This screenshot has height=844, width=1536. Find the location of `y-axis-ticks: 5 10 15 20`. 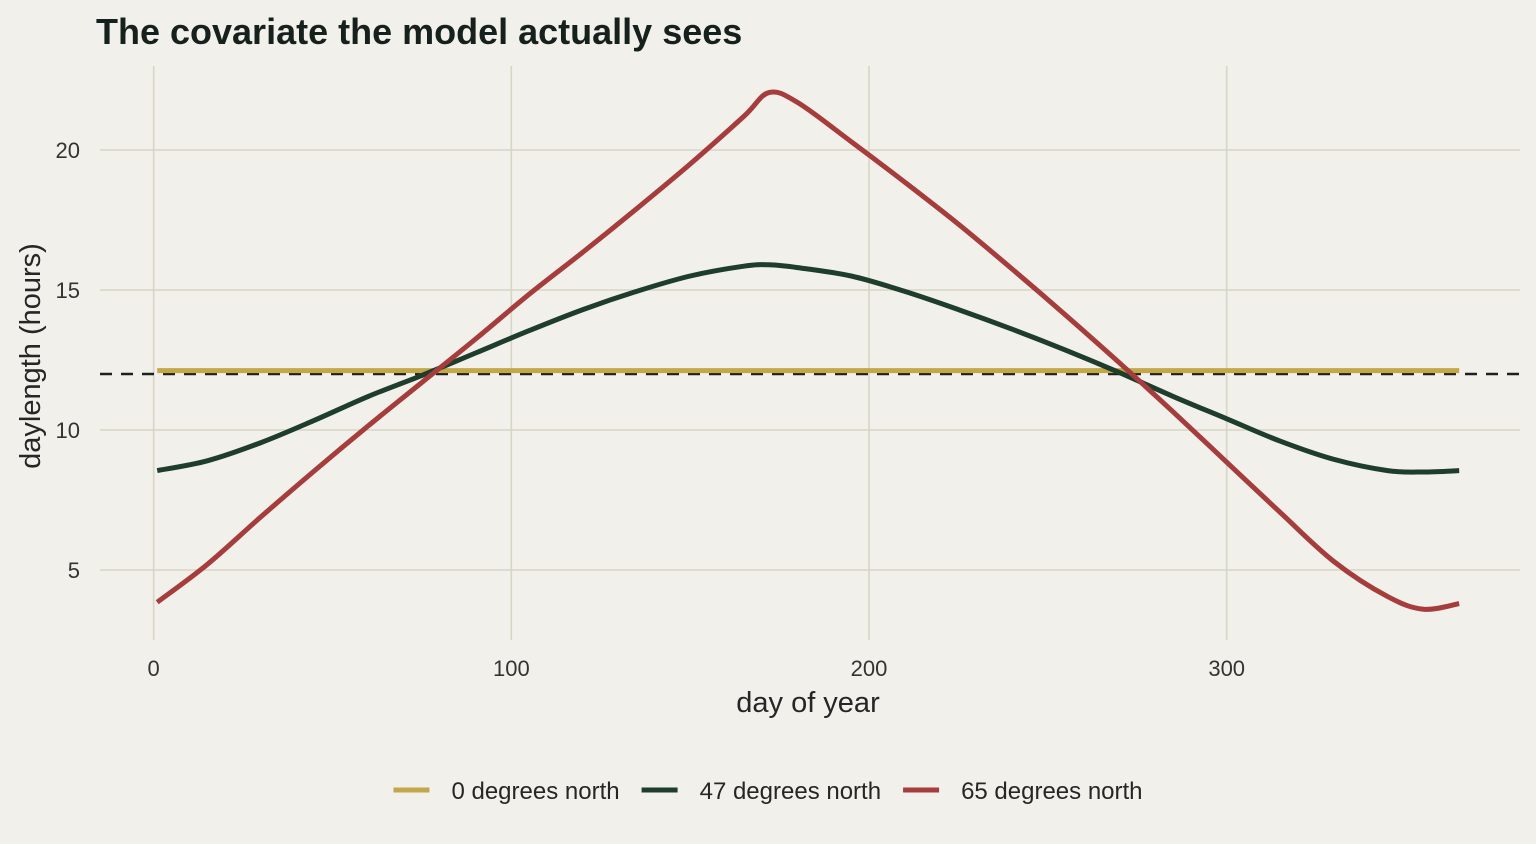

y-axis-ticks: 5 10 15 20 is located at coordinates (68, 360).